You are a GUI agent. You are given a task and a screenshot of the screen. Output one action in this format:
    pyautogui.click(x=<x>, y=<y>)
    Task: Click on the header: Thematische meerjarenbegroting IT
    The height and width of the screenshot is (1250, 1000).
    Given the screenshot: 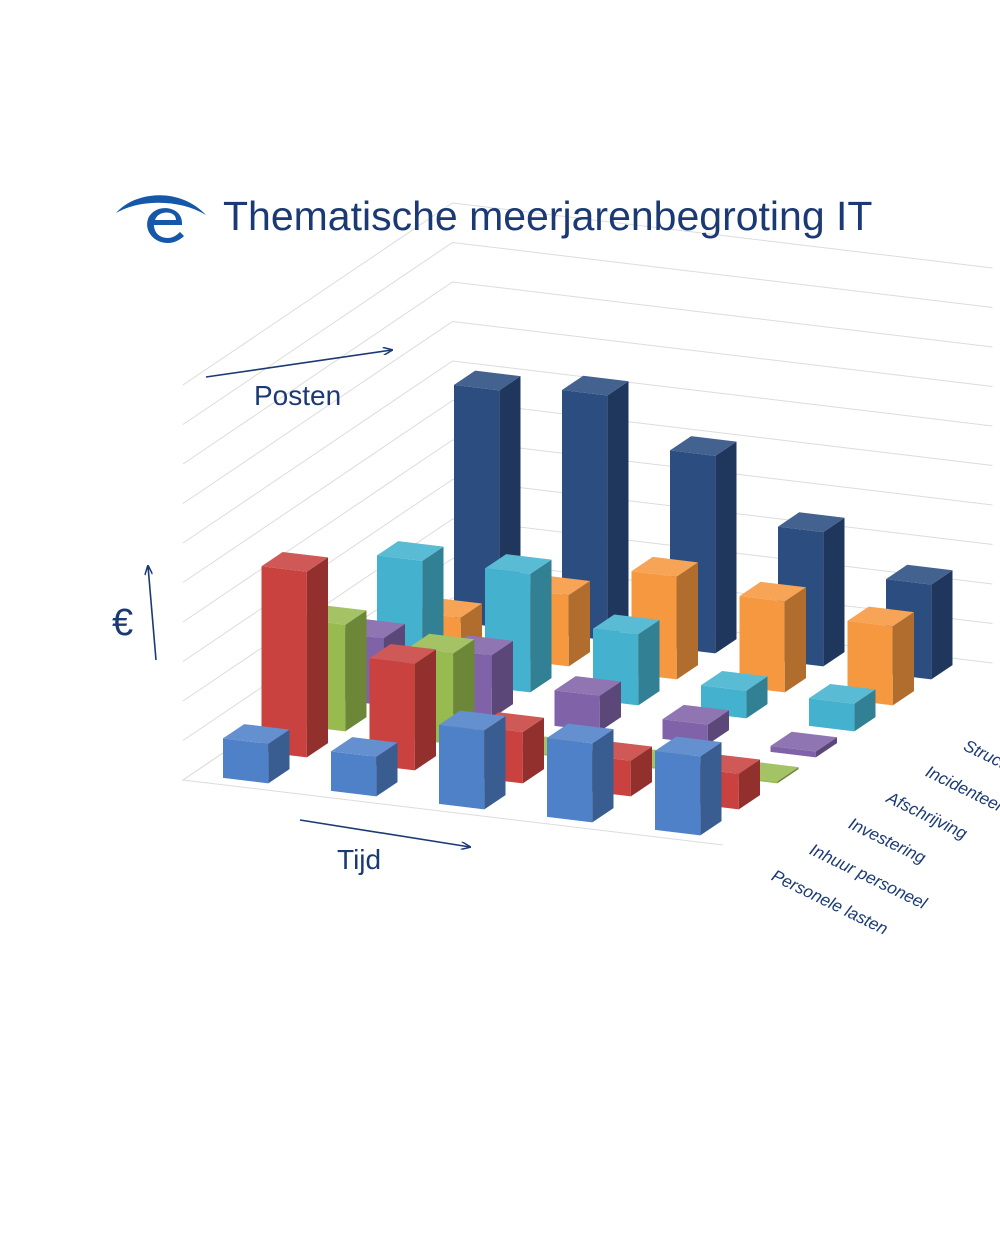 What is the action you would take?
    pyautogui.click(x=520, y=218)
    